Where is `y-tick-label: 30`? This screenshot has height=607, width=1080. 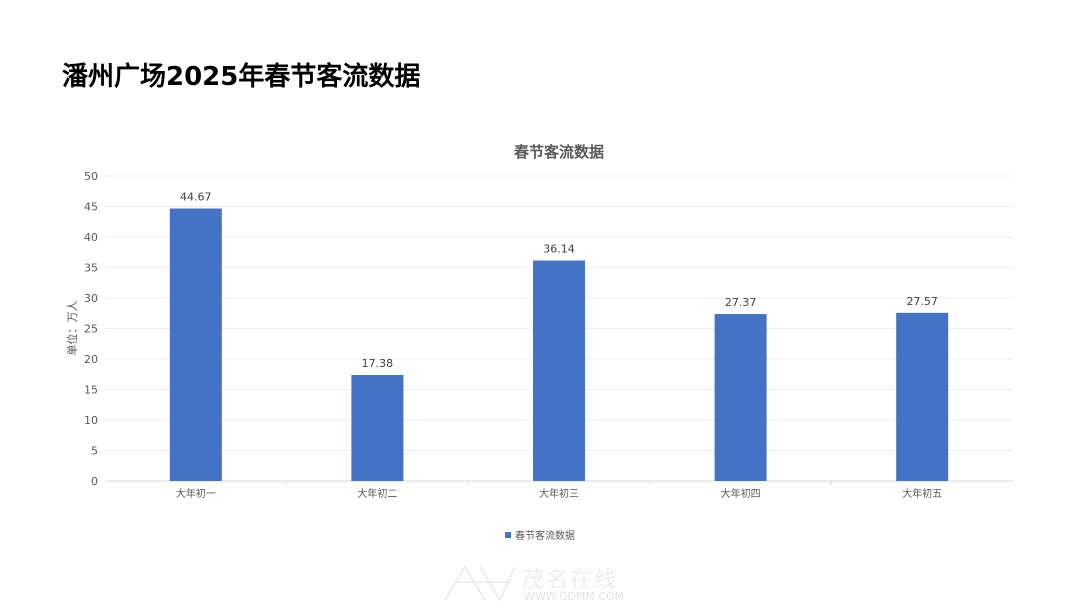
y-tick-label: 30 is located at coordinates (91, 298).